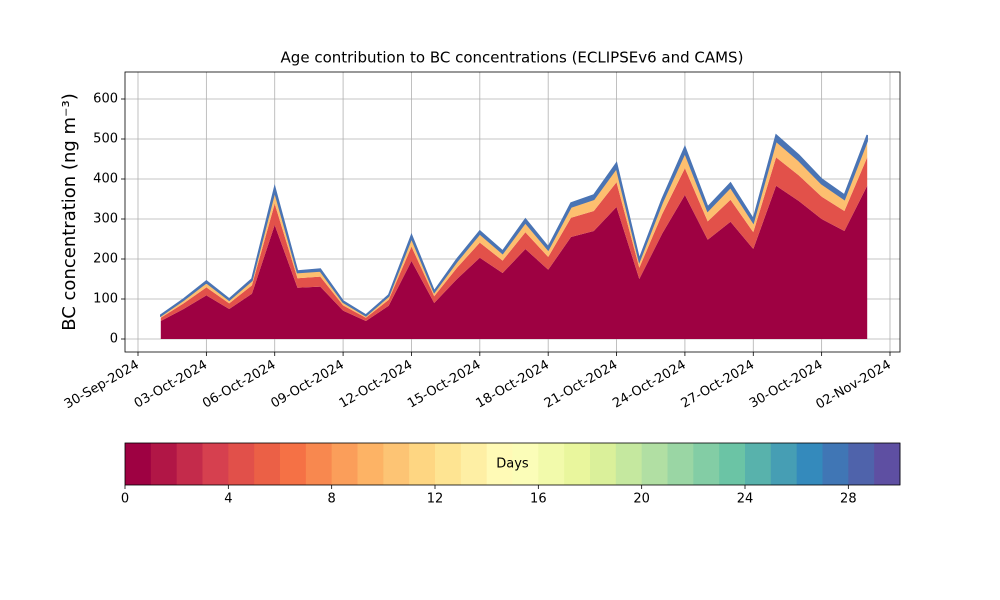  I want to click on colorbar-tick-label: 16, so click(538, 499).